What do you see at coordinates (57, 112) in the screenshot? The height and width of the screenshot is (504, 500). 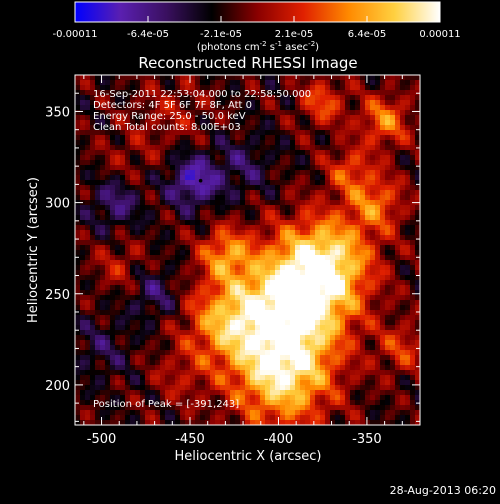 I see `y-tick-label: 350` at bounding box center [57, 112].